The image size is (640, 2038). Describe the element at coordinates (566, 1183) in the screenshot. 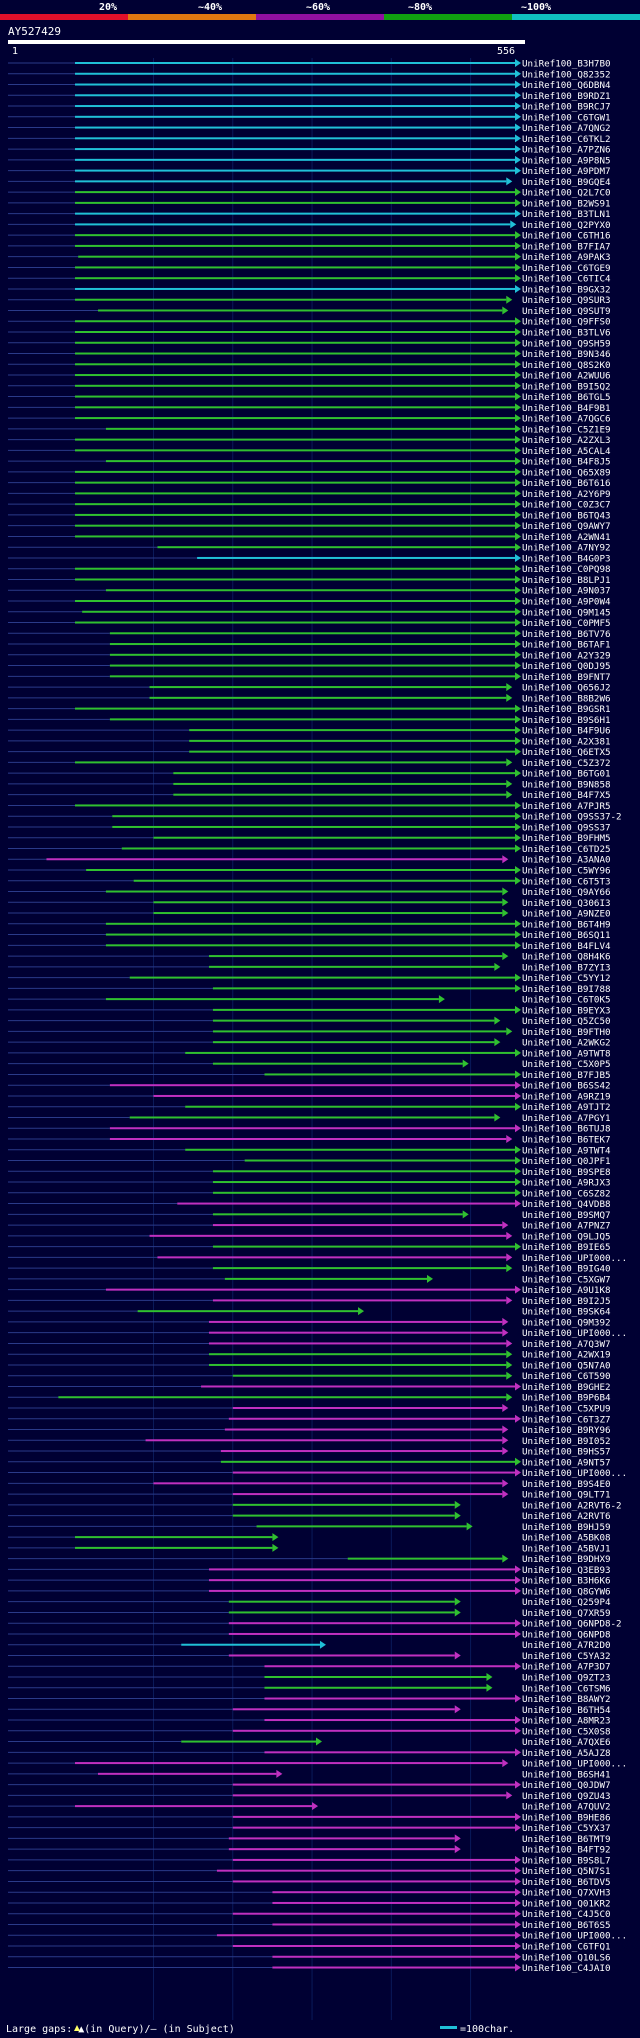

I see `hit-label: UniRef100_A9RJX3` at that location.